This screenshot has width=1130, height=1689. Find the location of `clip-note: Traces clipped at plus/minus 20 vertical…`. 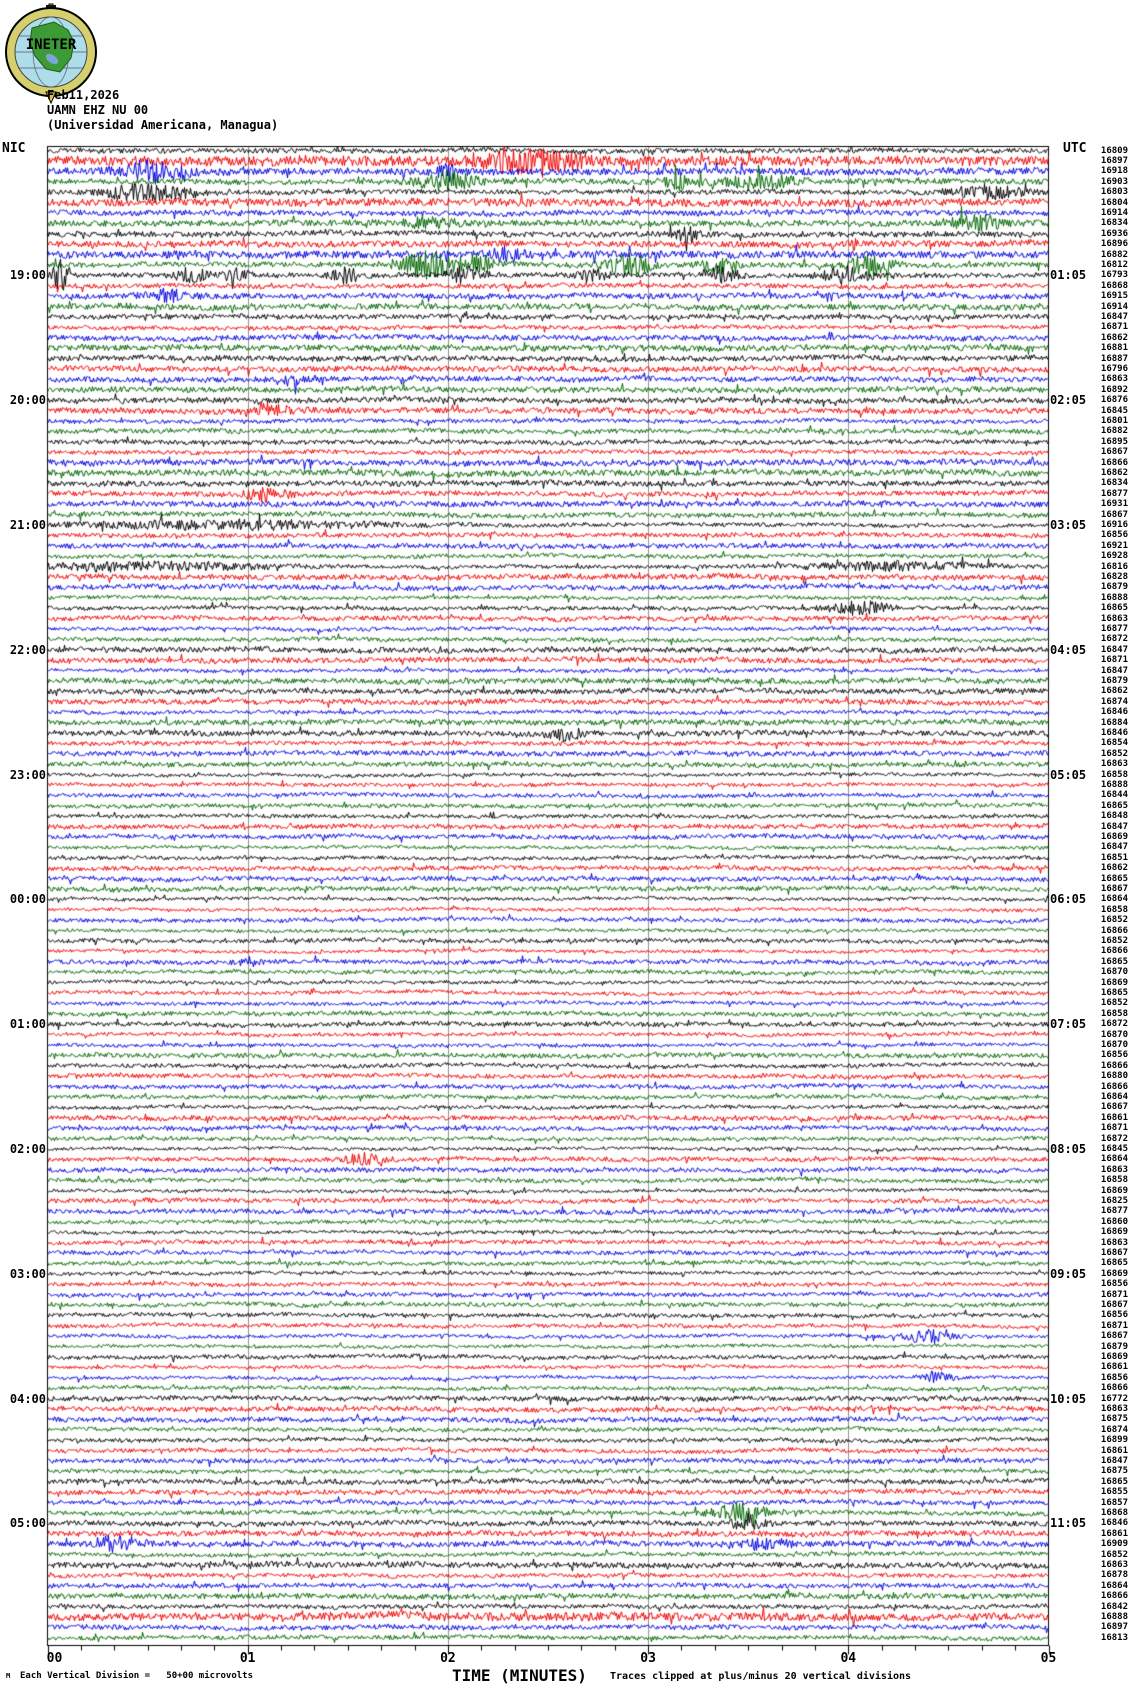

clip-note: Traces clipped at plus/minus 20 vertical… is located at coordinates (761, 1676).